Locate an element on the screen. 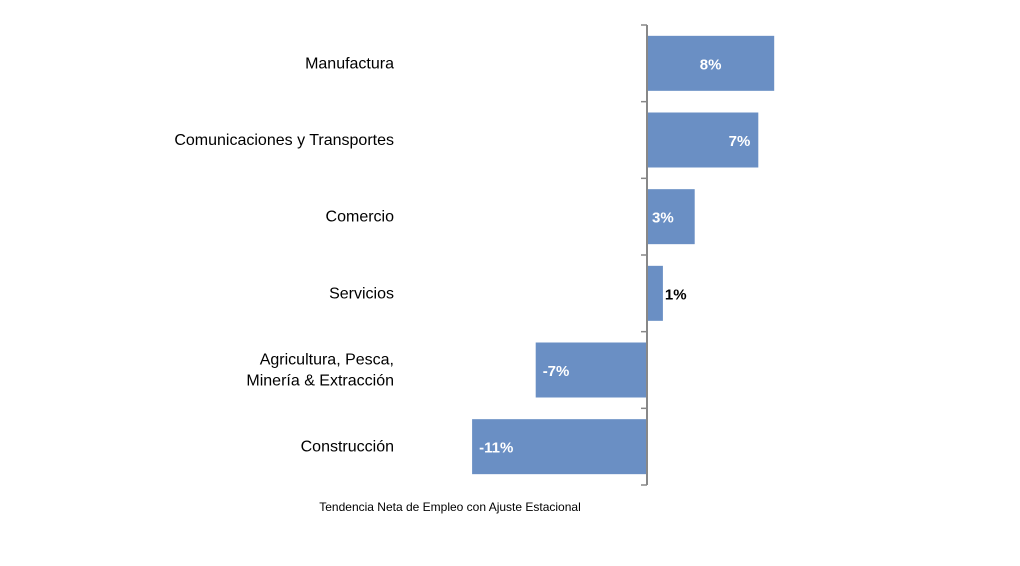  category-label: Servicios is located at coordinates (361, 293).